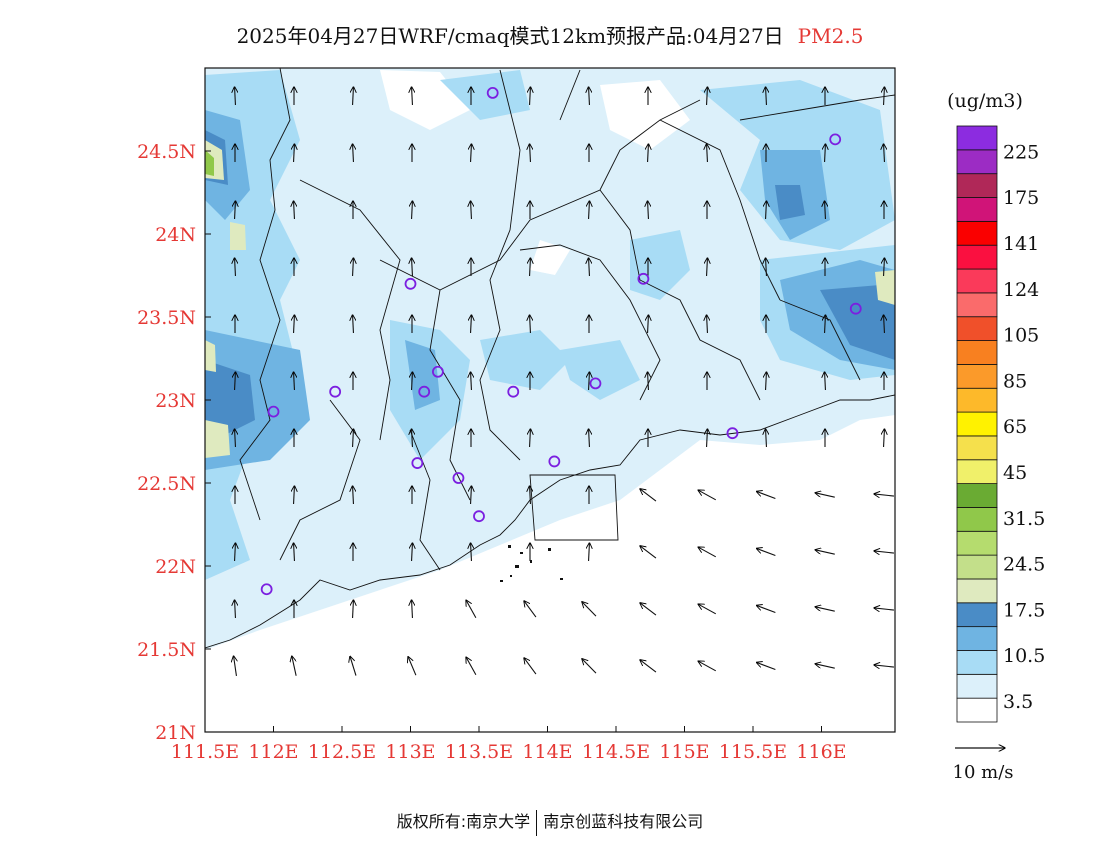  I want to click on colorbar: 3.5 10.5 17.5 24.5 31.5 45 65 85 105 124 141 175 225, so click(1000, 424).